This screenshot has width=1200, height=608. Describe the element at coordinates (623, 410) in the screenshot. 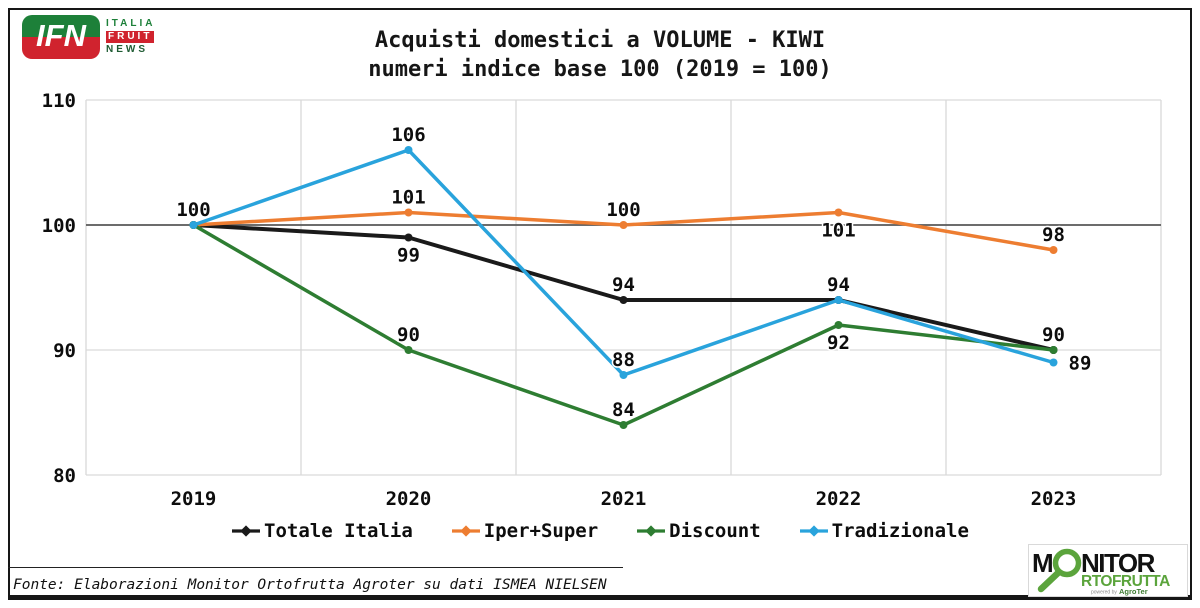

I see `data-label: 84` at that location.